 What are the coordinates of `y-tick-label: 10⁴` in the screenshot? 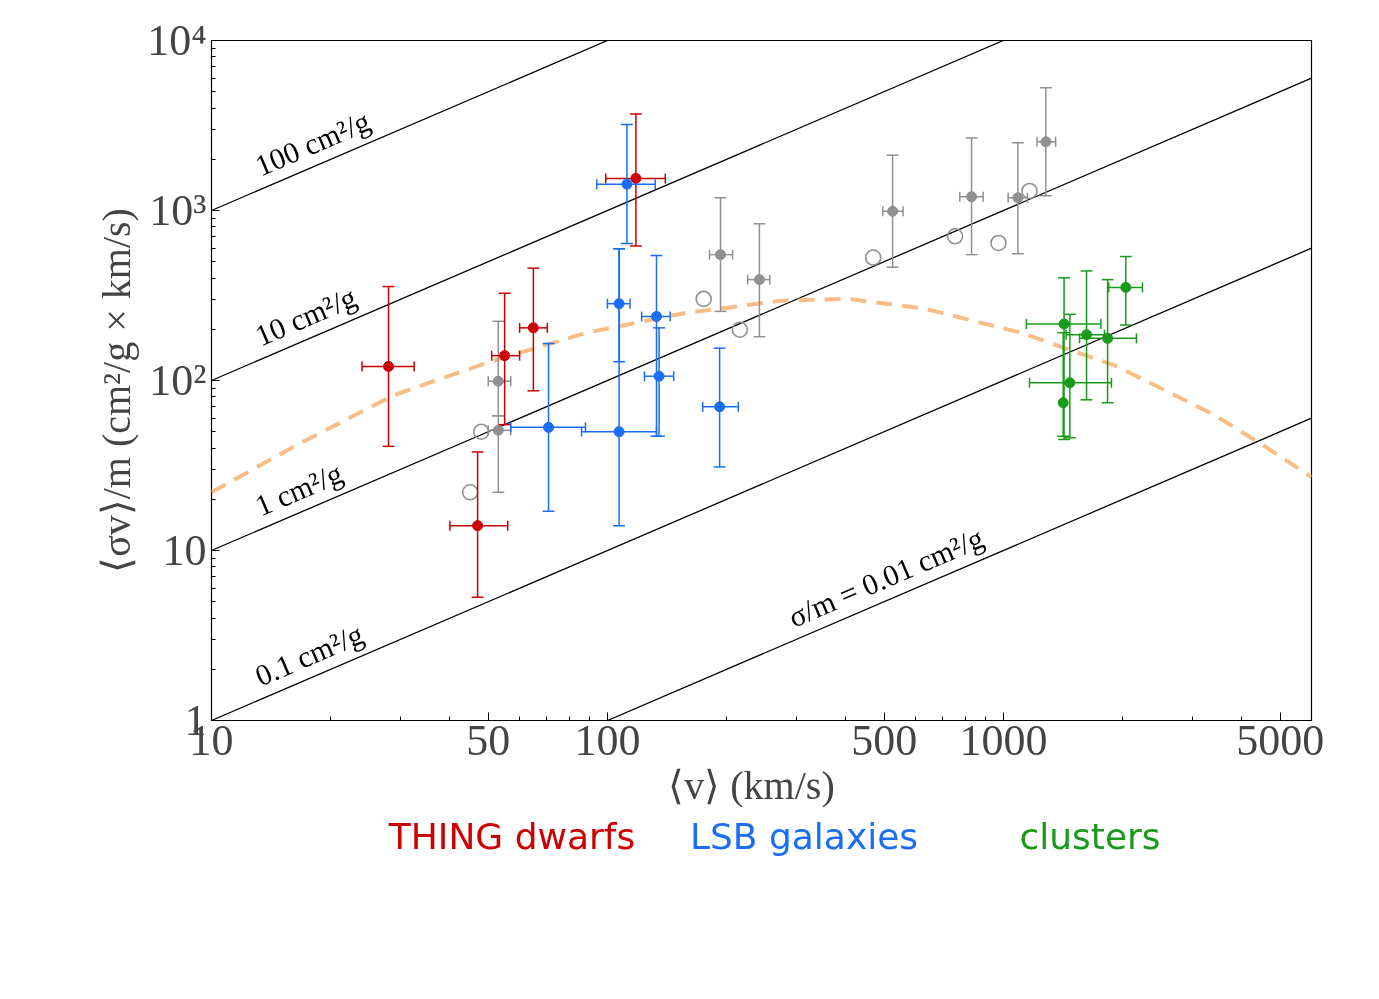 It's located at (177, 40).